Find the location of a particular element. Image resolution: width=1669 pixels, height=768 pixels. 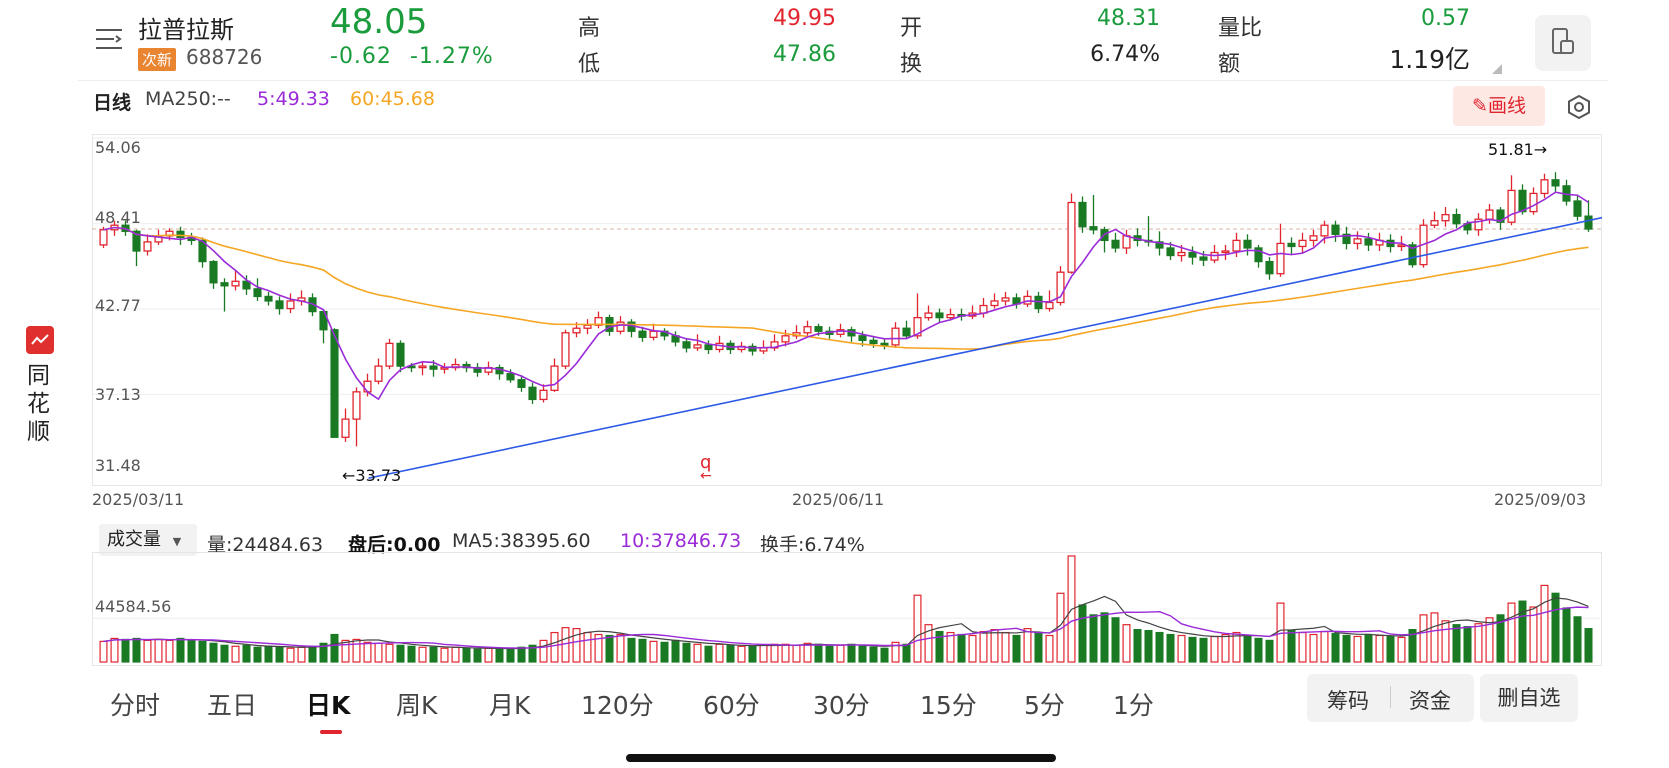

tab-wuri: 五日 is located at coordinates (232, 705).